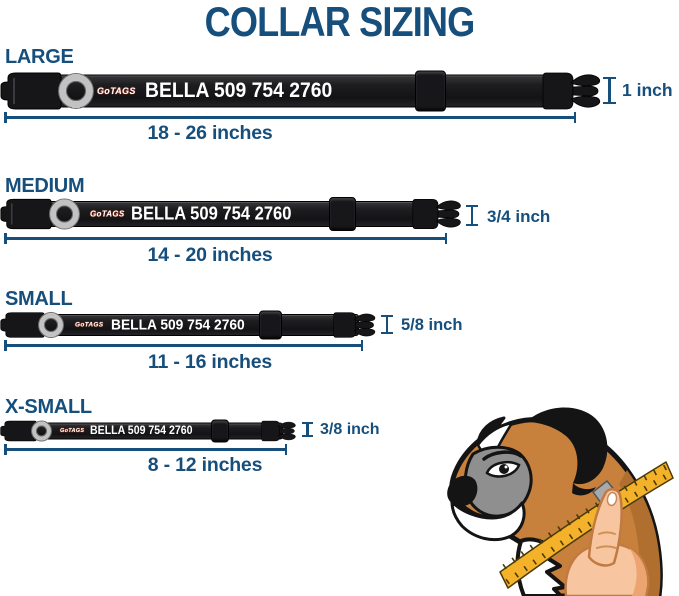  What do you see at coordinates (210, 133) in the screenshot?
I see `length-range-label: 18 - 26 inches` at bounding box center [210, 133].